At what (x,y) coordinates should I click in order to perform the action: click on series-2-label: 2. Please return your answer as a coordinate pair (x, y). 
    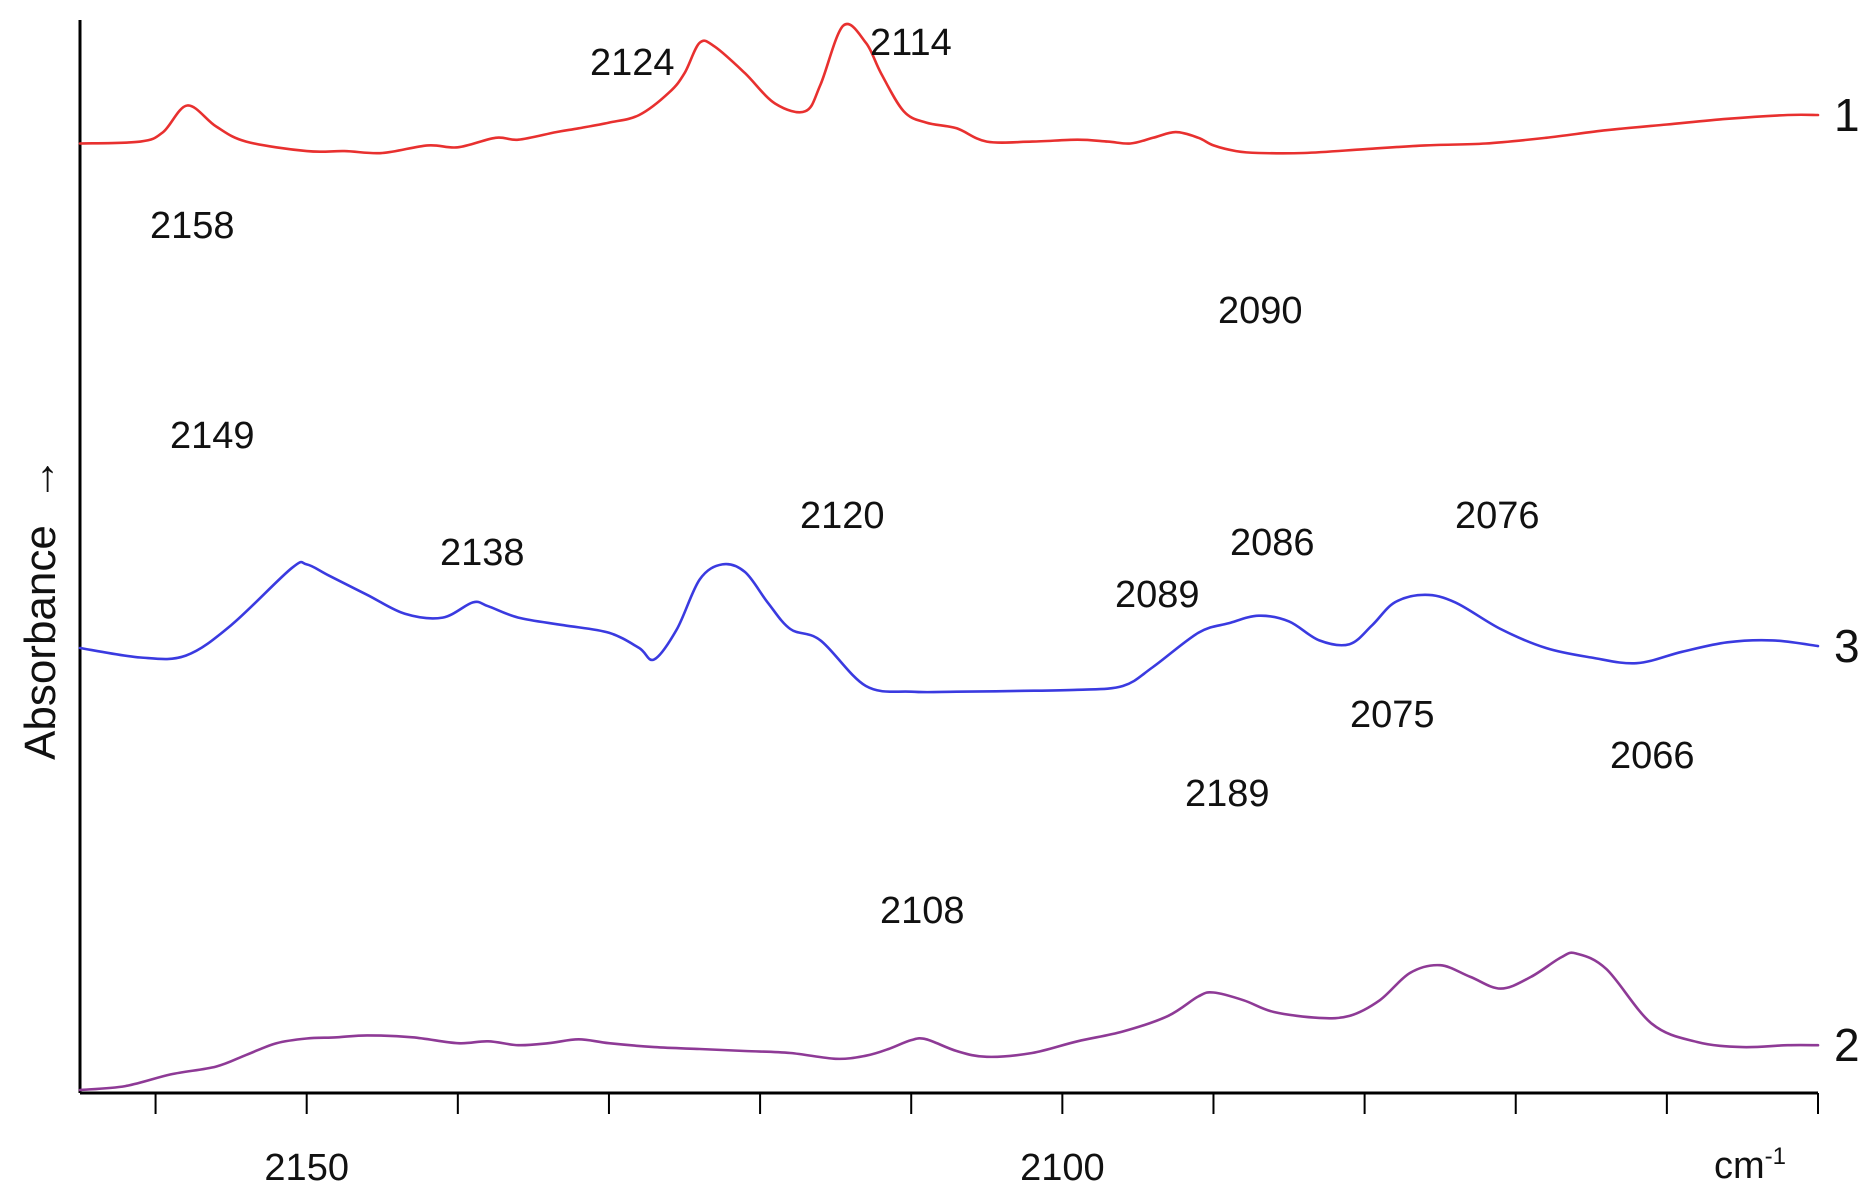
    Looking at the image, I should click on (1847, 1045).